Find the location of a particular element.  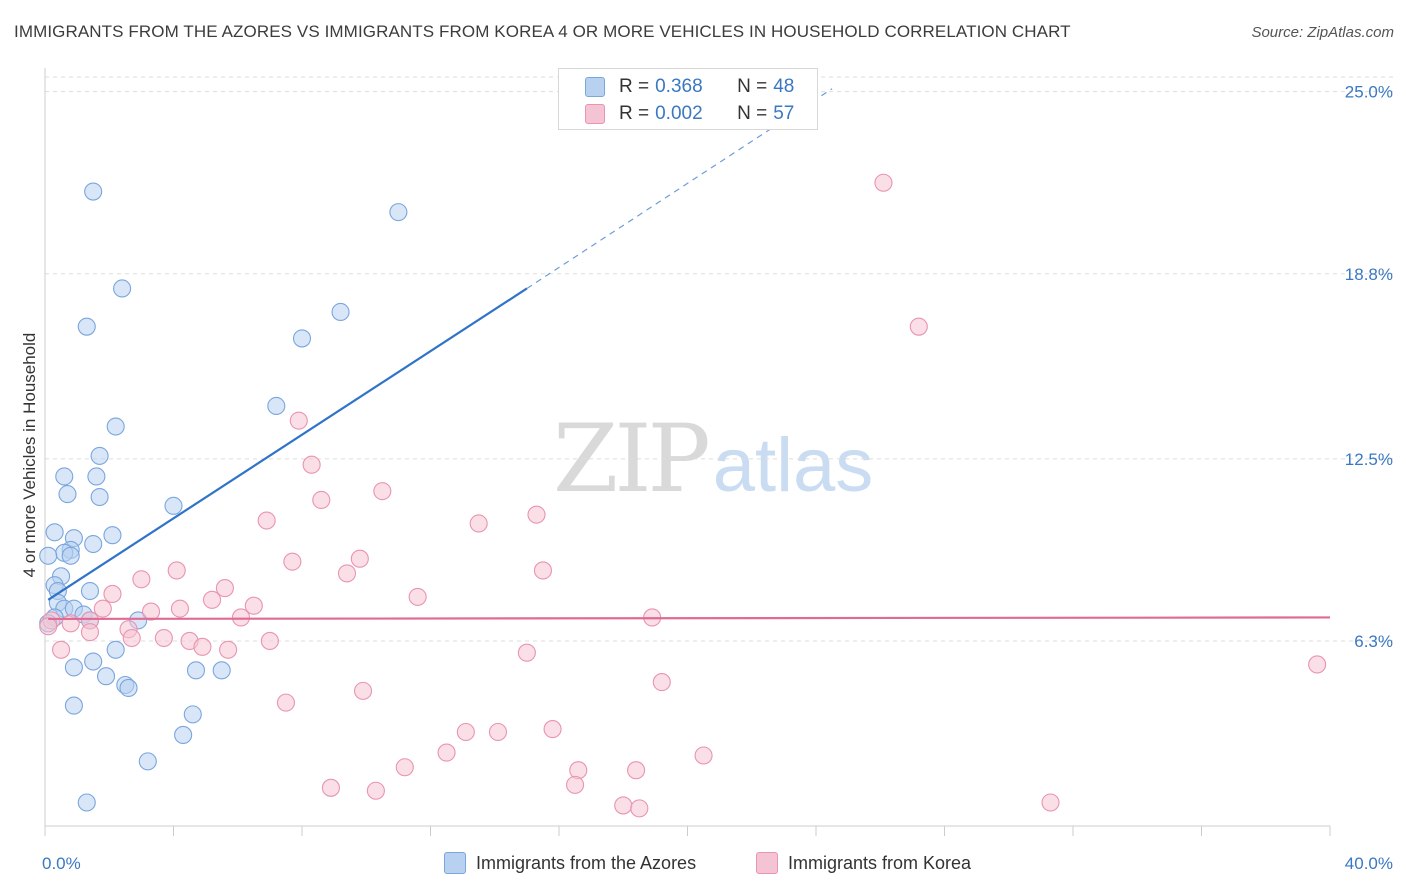

korea-trend-line is located at coordinates (689, 618).